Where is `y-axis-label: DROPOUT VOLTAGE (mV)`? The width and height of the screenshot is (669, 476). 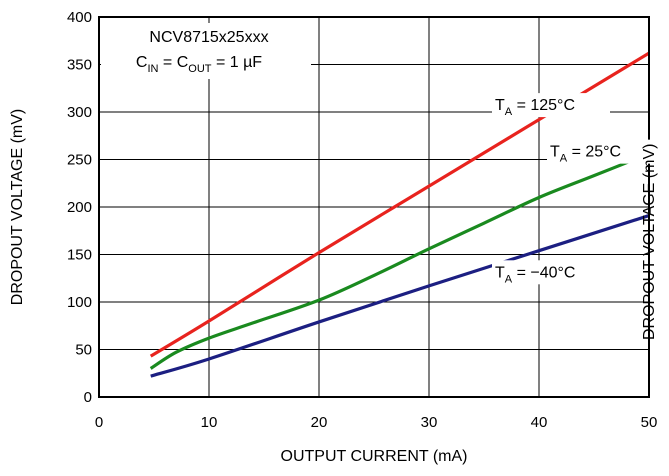 y-axis-label: DROPOUT VOLTAGE (mV) is located at coordinates (17, 207).